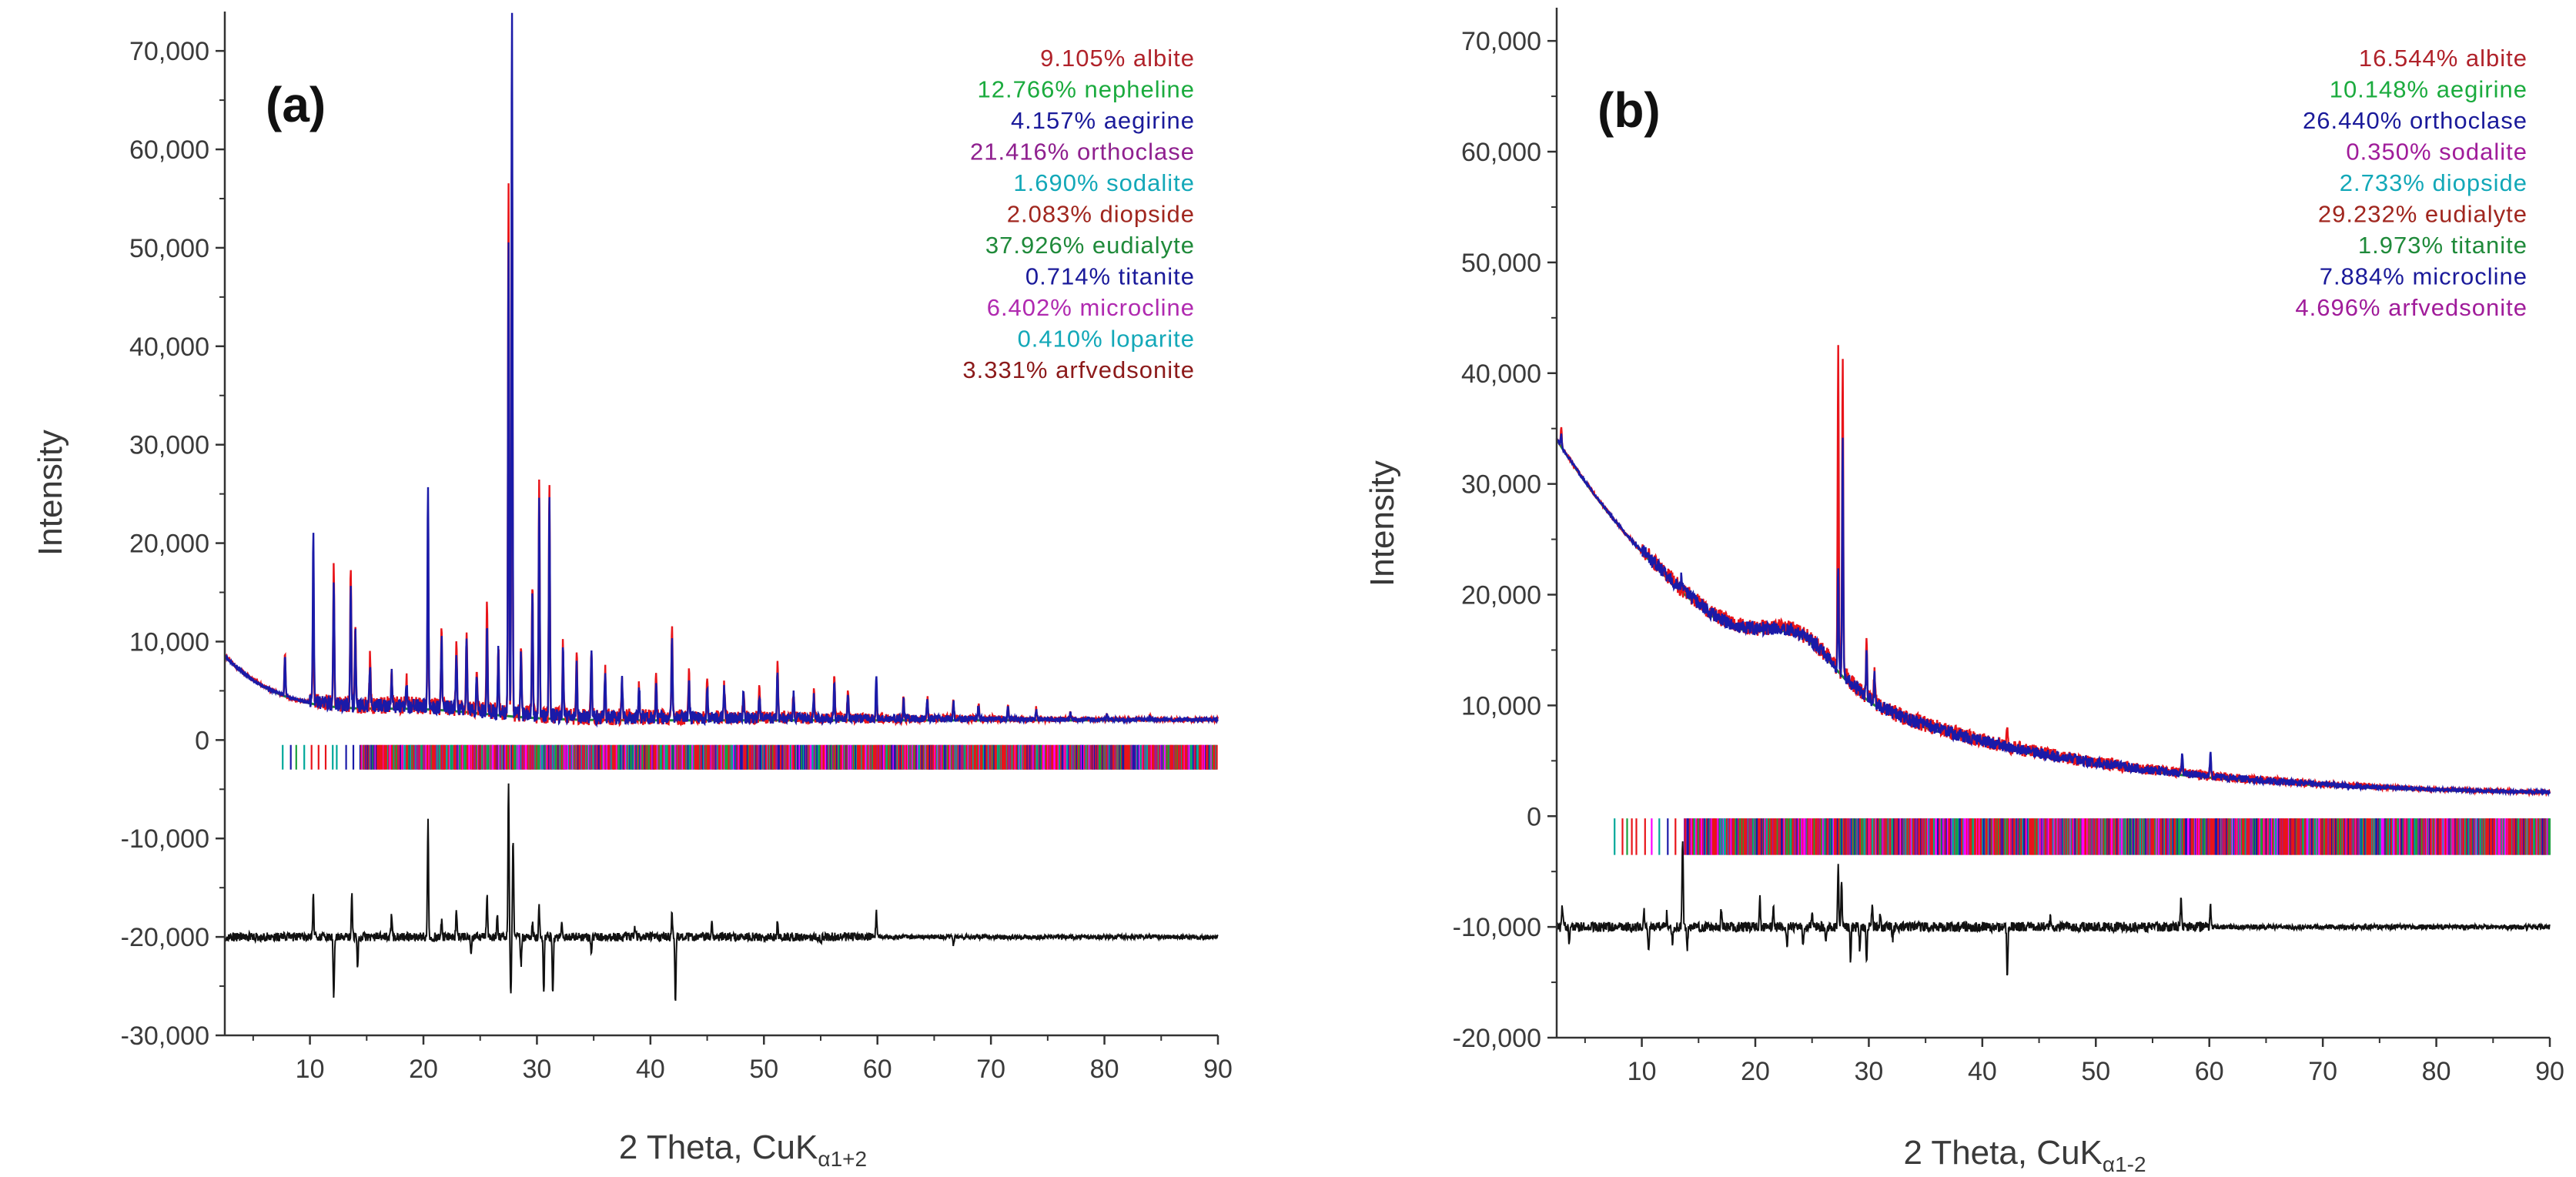  I want to click on panel-a-y-tick-label: -30,000, so click(165, 1036).